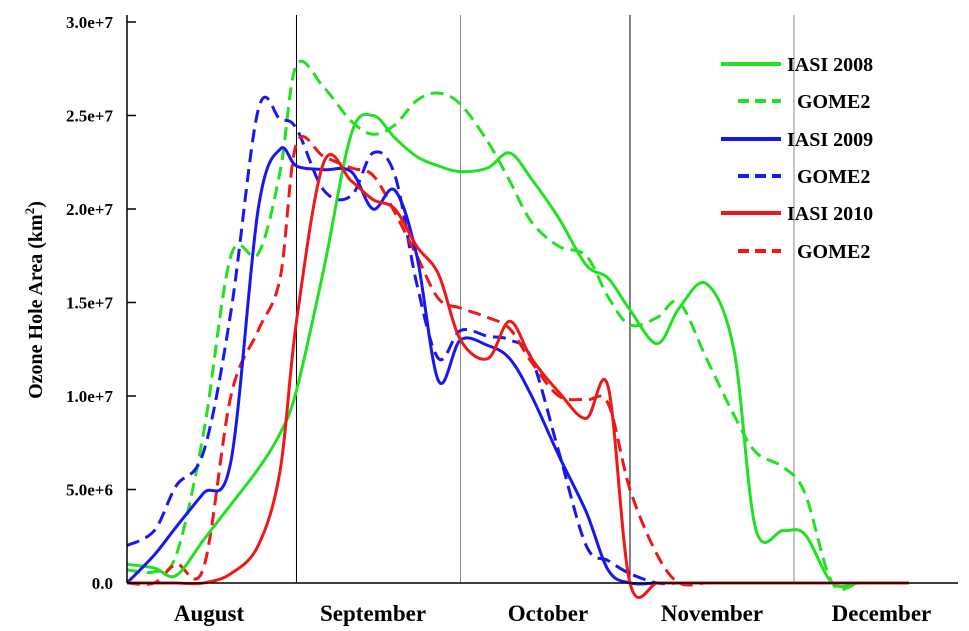 Image resolution: width=969 pixels, height=631 pixels. What do you see at coordinates (882, 613) in the screenshot?
I see `x-month-label: December` at bounding box center [882, 613].